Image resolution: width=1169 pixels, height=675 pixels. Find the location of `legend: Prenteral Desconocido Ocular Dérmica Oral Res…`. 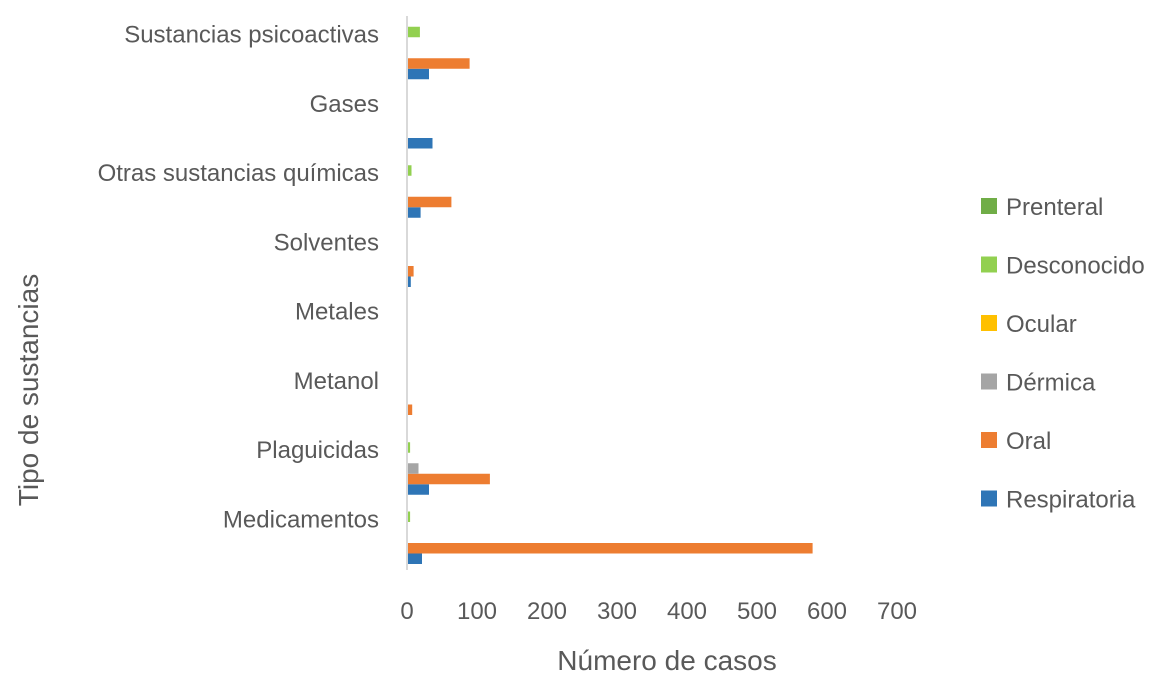

legend: Prenteral Desconocido Ocular Dérmica Oral Res… is located at coordinates (1063, 354).